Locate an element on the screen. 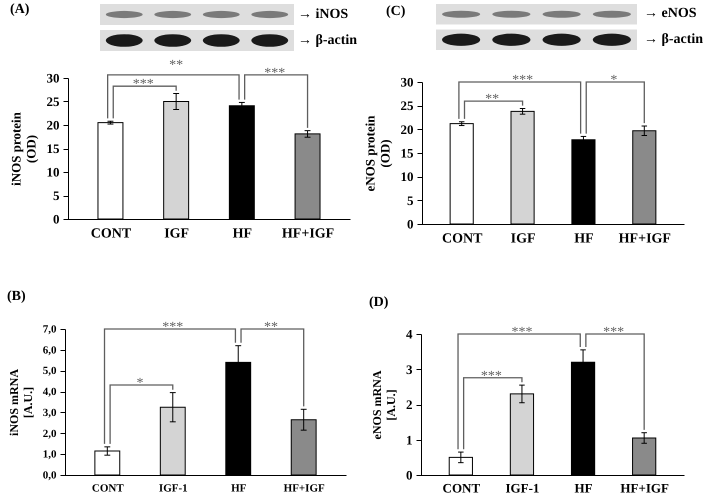 The width and height of the screenshot is (708, 500). y-tick-label: 4 is located at coordinates (409, 334).